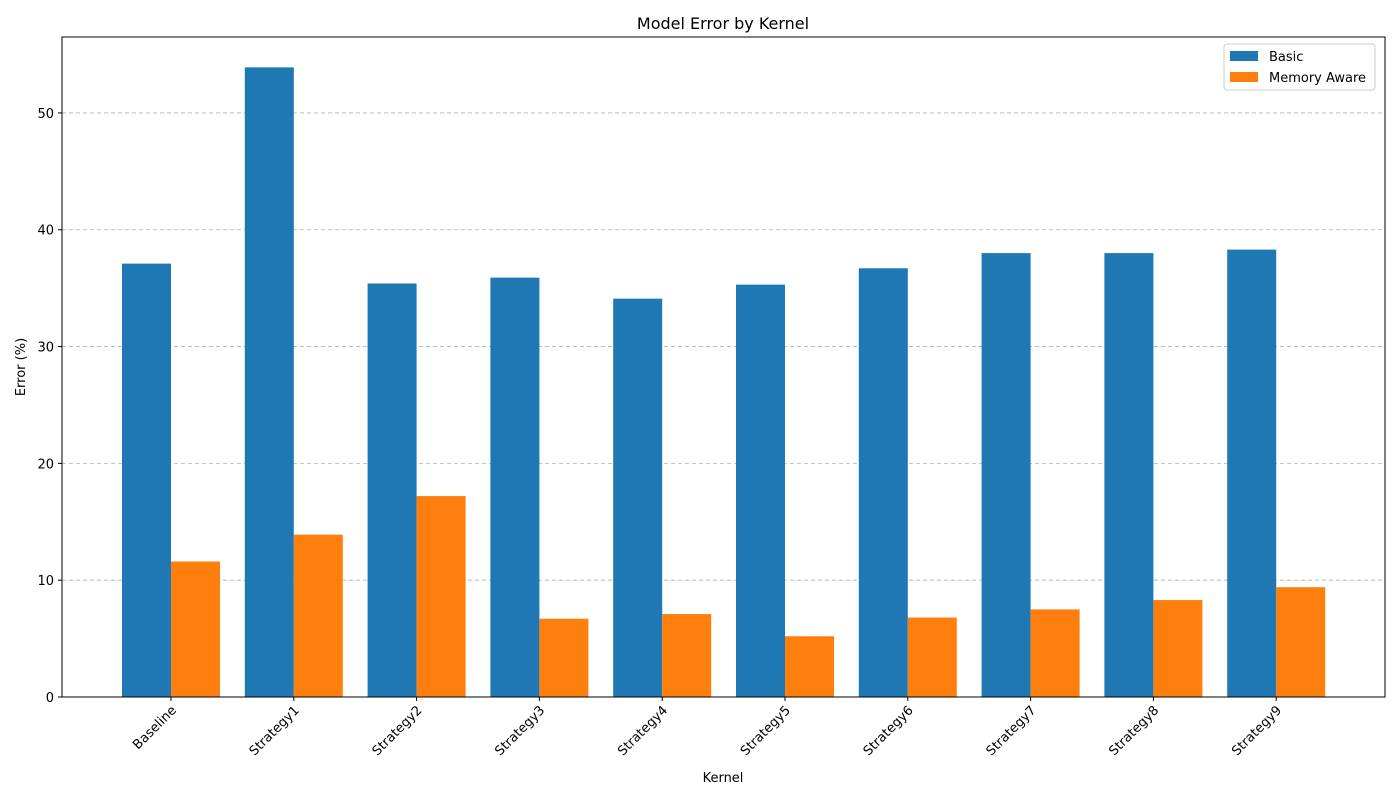 The height and width of the screenshot is (800, 1400). Describe the element at coordinates (643, 731) in the screenshot. I see `x-tick-label: Strategy4` at that location.